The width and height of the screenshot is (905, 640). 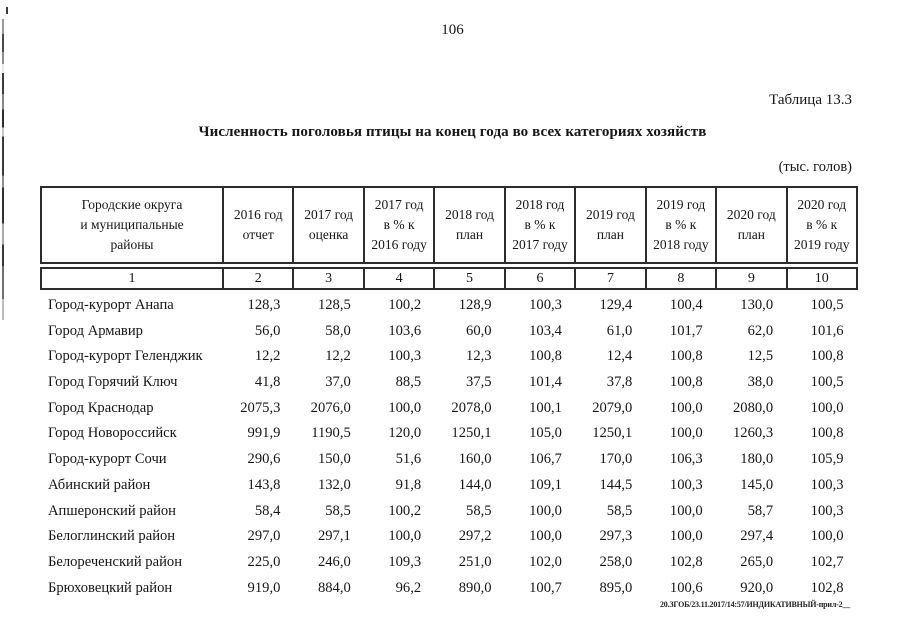 I want to click on row-value-cell: 105,0, so click(x=545, y=433).